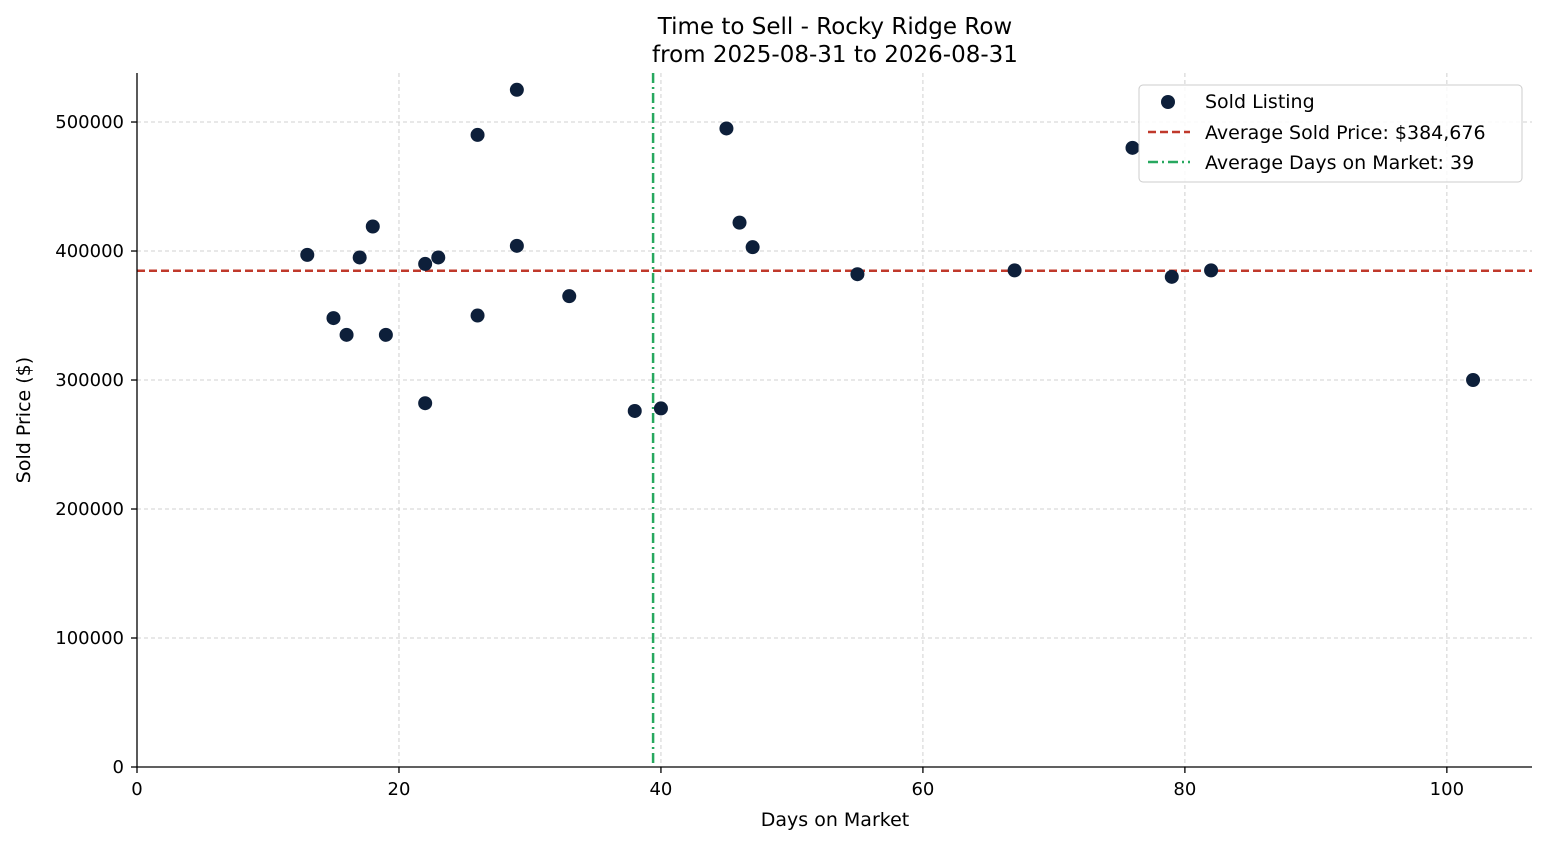 The height and width of the screenshot is (845, 1547). I want to click on x-axis-label: Days on Market, so click(835, 820).